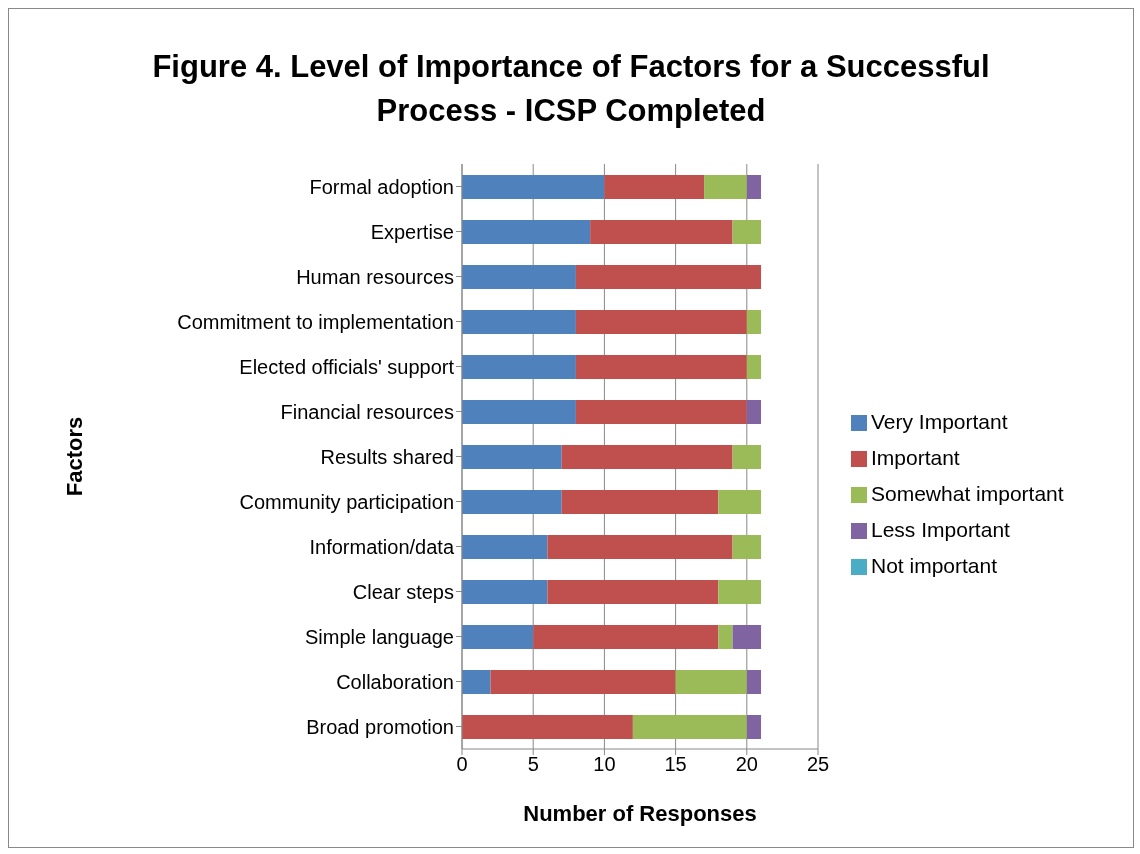 Image resolution: width=1140 pixels, height=854 pixels. What do you see at coordinates (379, 636) in the screenshot?
I see `y-tick-label: Simple language` at bounding box center [379, 636].